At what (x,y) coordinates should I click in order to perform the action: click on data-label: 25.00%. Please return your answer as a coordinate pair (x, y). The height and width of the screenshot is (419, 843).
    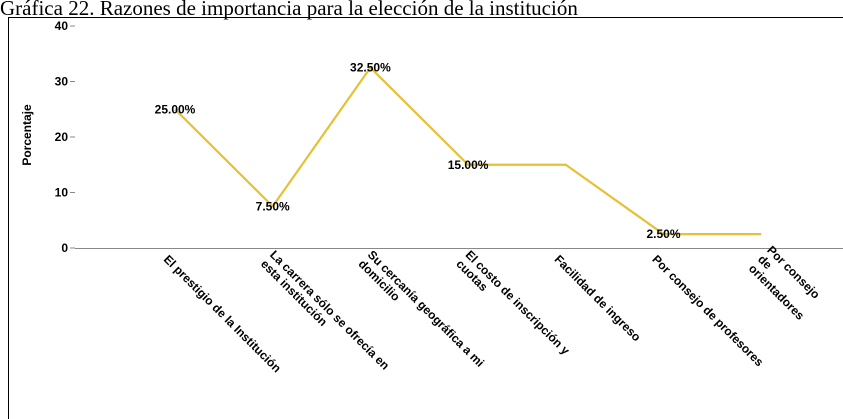
    Looking at the image, I should click on (175, 109).